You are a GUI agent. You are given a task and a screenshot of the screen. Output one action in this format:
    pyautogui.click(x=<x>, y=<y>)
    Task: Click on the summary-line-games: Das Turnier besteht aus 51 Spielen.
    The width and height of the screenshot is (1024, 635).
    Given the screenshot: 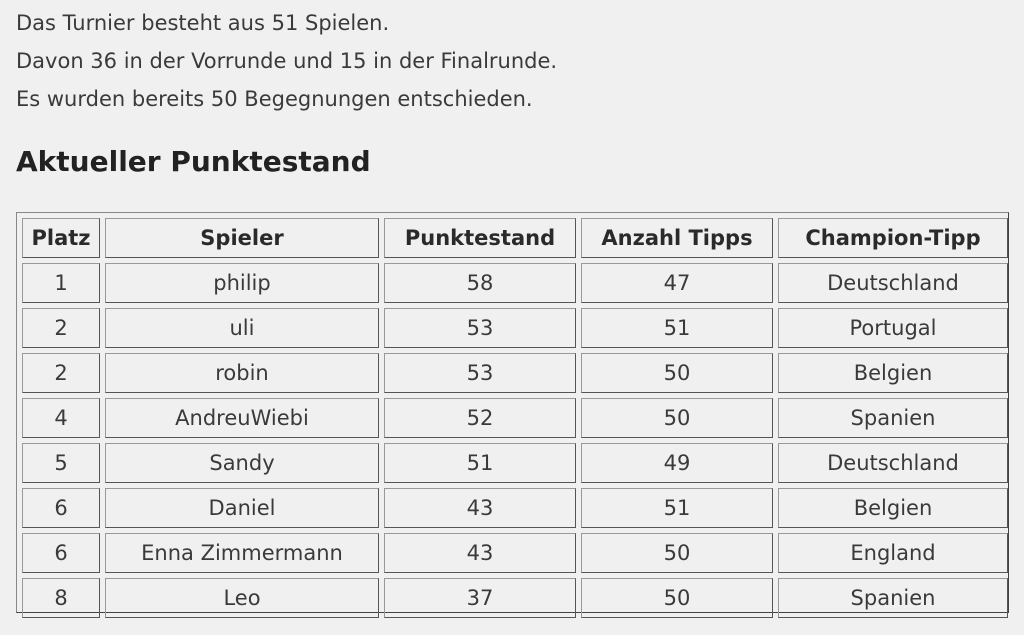 What is the action you would take?
    pyautogui.click(x=203, y=23)
    